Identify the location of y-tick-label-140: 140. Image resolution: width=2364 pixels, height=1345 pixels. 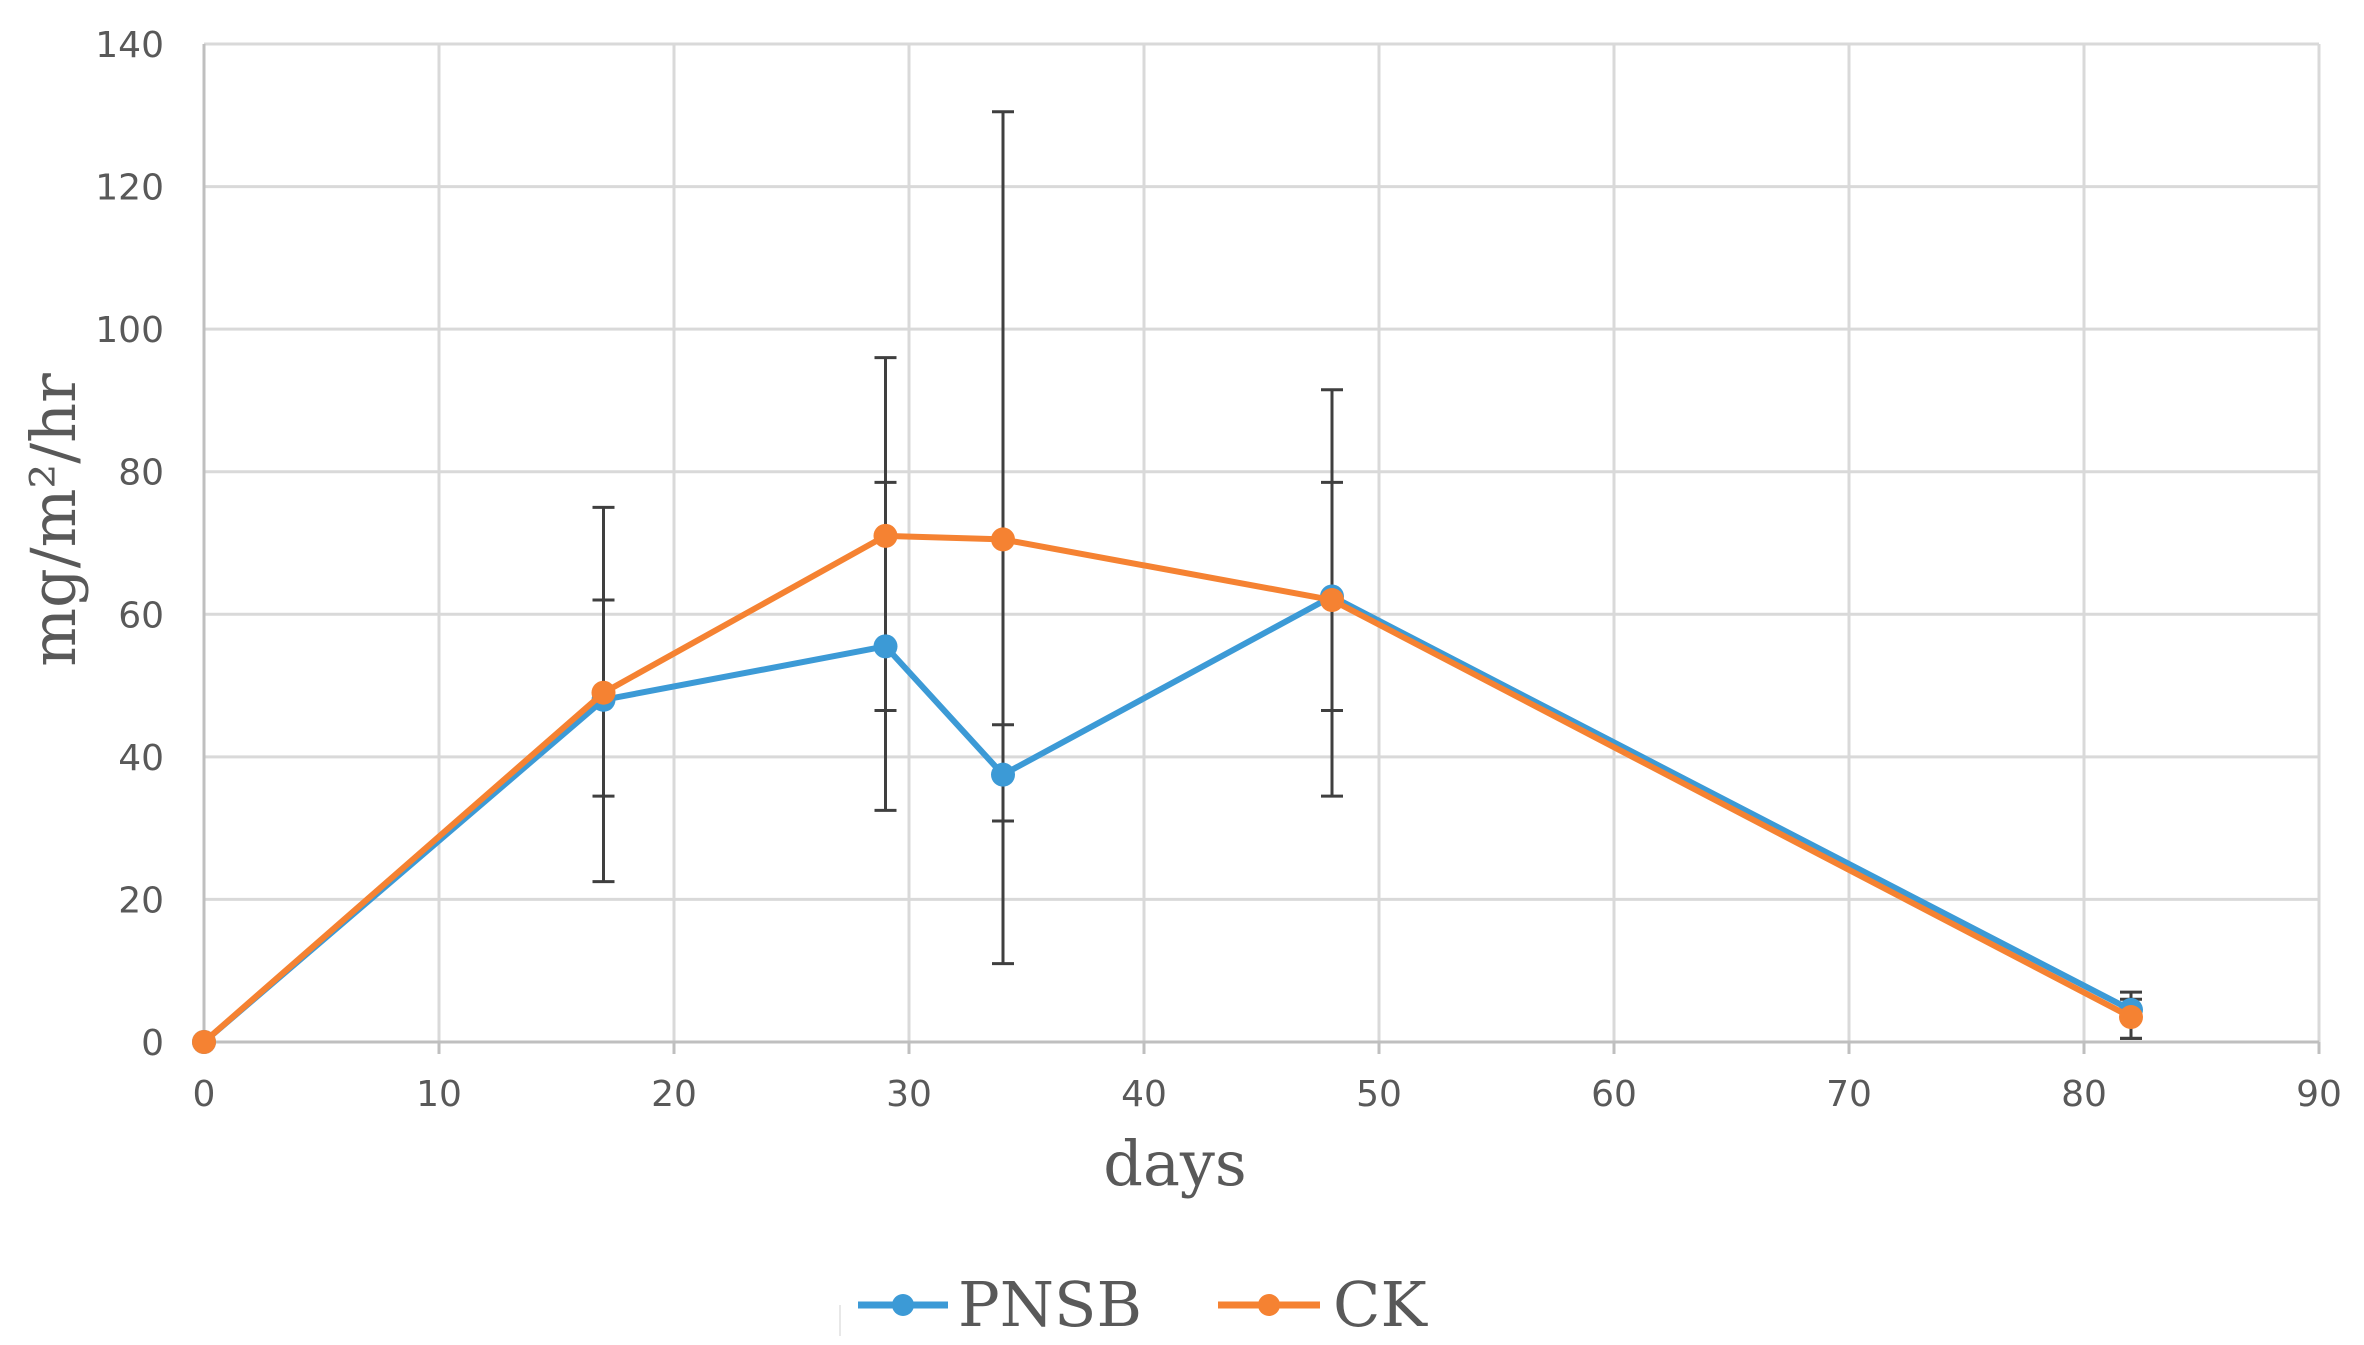
(129, 45).